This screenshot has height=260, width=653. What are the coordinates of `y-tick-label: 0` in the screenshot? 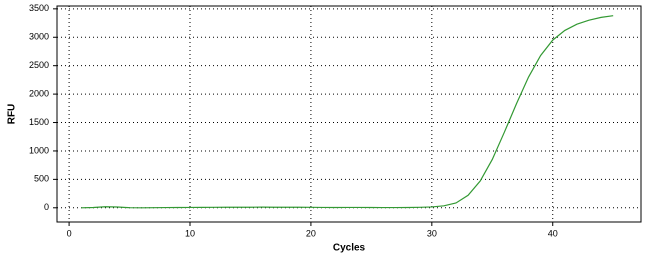 It's located at (46, 207).